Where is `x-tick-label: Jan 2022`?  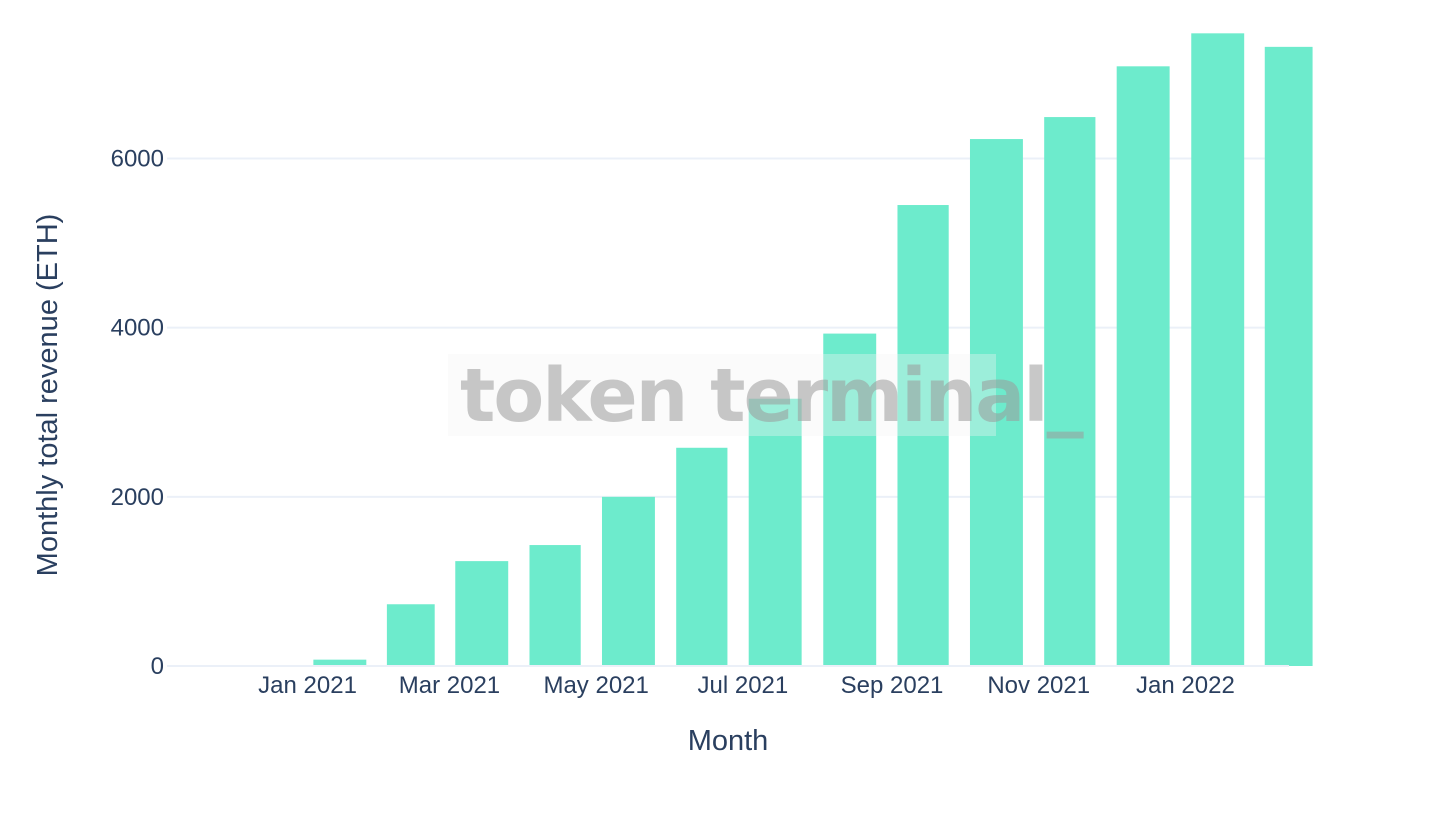 x-tick-label: Jan 2022 is located at coordinates (1185, 685).